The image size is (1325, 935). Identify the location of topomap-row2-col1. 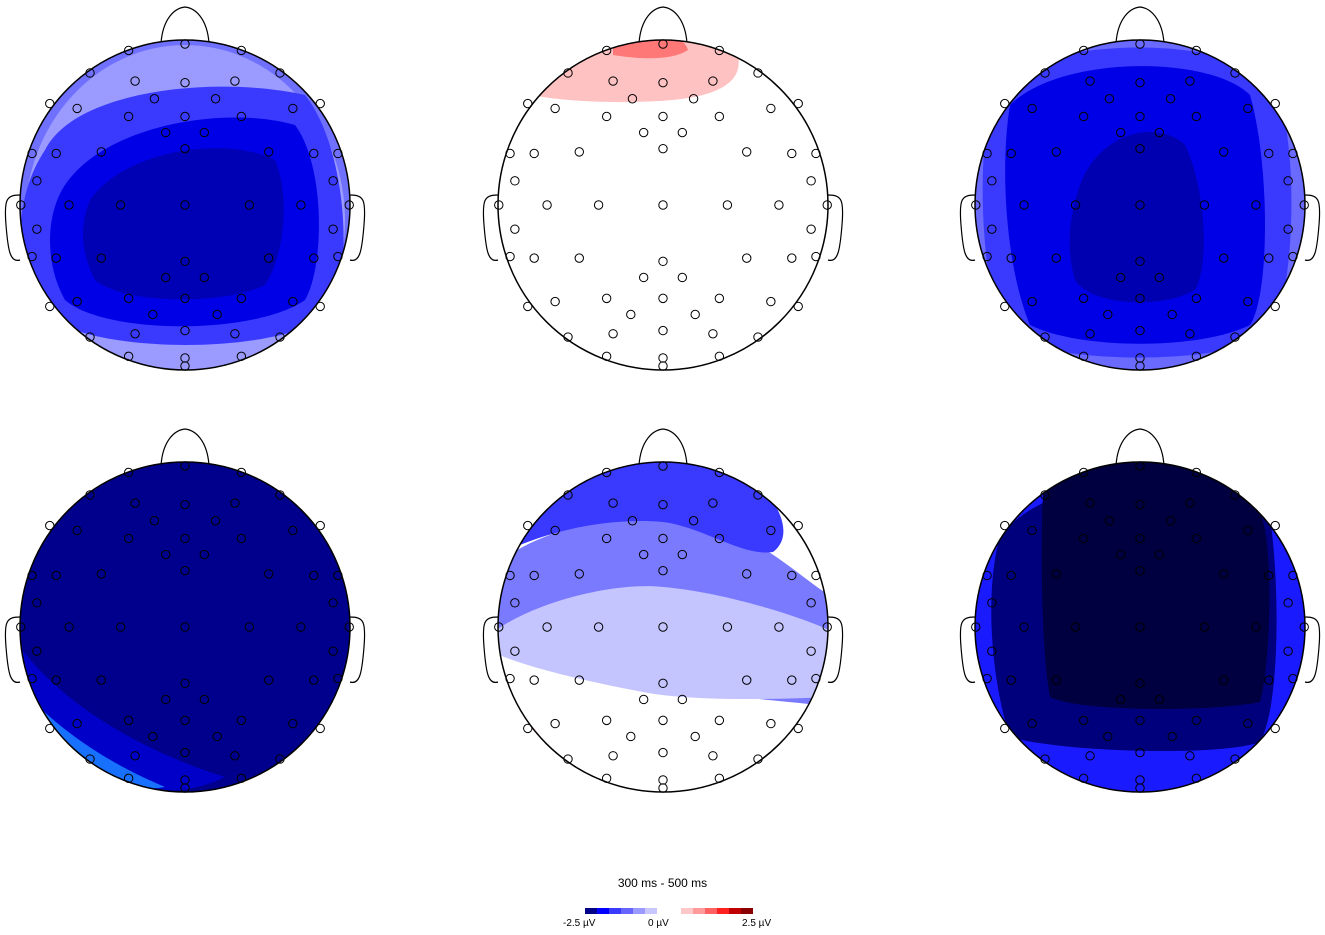
(185, 610).